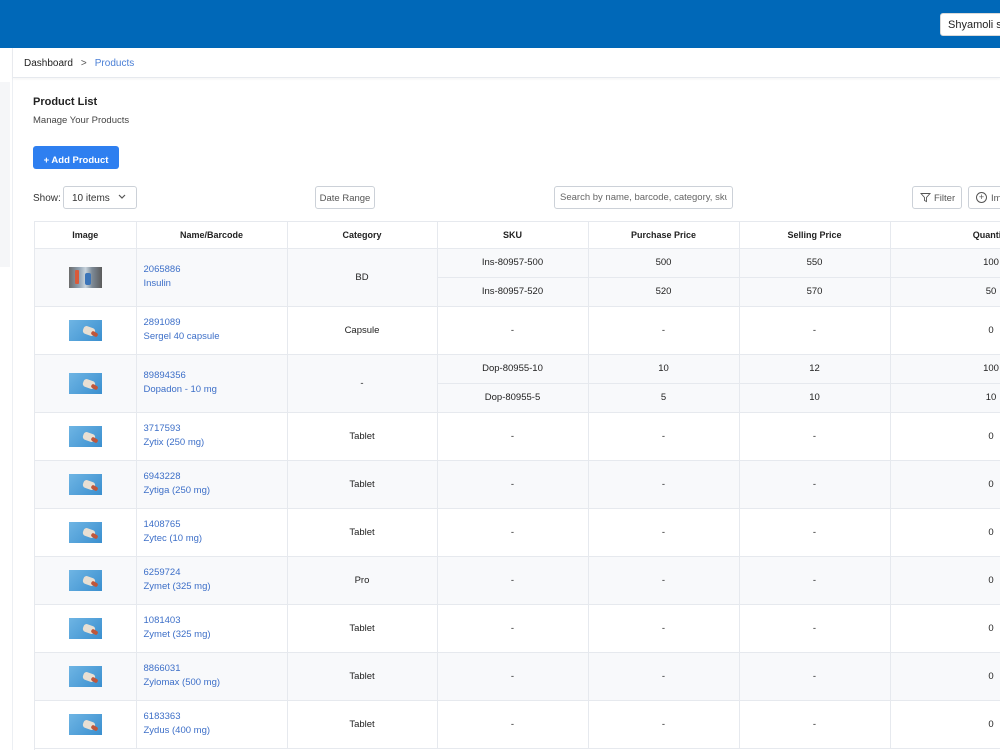 The image size is (1000, 750). I want to click on product-name-link: Zytec (10 mg), so click(173, 538).